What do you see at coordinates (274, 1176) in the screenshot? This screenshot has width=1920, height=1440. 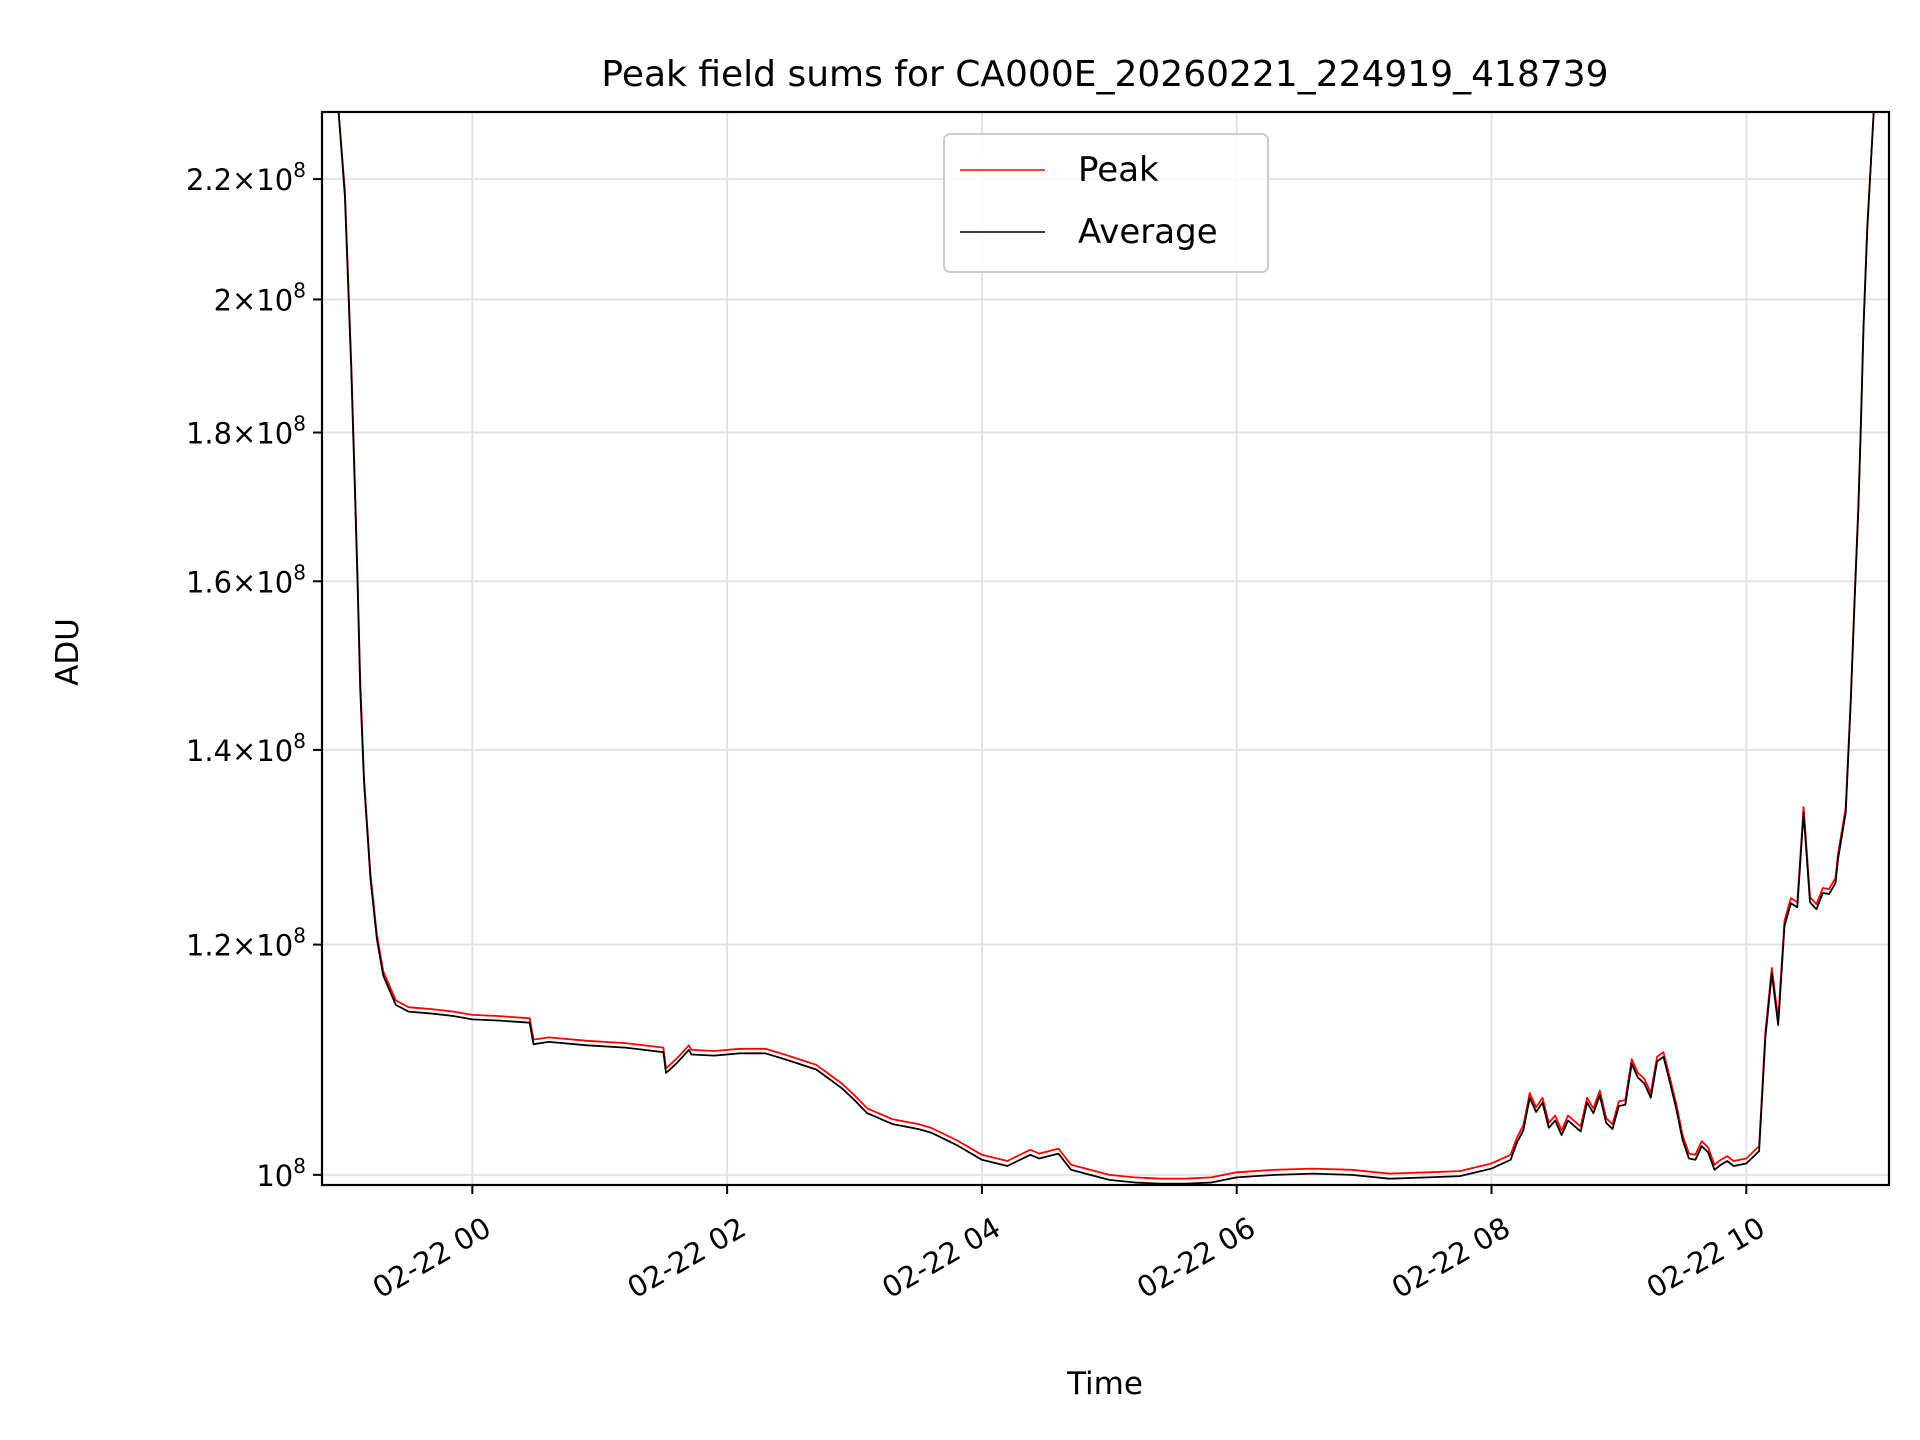 I see `y-tick-base: 10` at bounding box center [274, 1176].